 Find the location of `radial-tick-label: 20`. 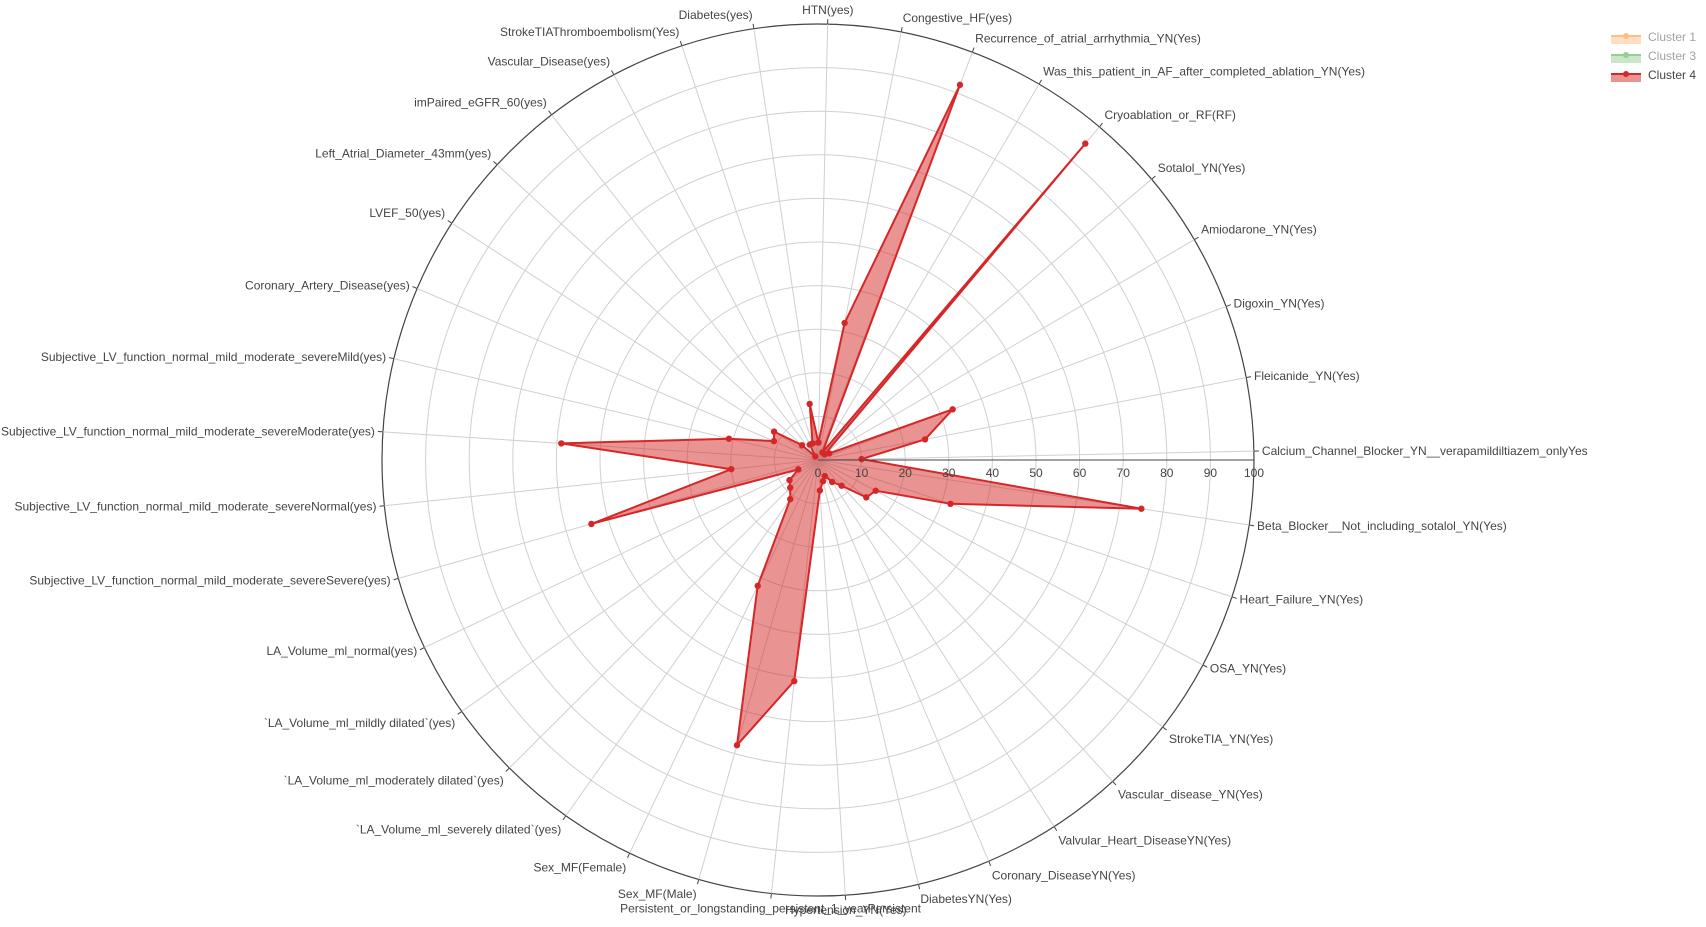

radial-tick-label: 20 is located at coordinates (906, 473).